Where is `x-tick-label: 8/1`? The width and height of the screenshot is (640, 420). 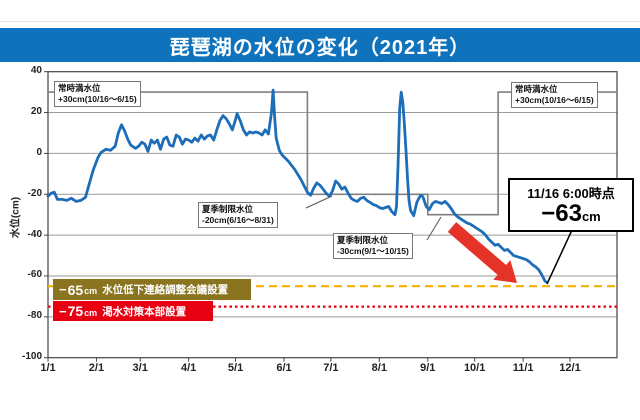 x-tick-label: 8/1 is located at coordinates (379, 368).